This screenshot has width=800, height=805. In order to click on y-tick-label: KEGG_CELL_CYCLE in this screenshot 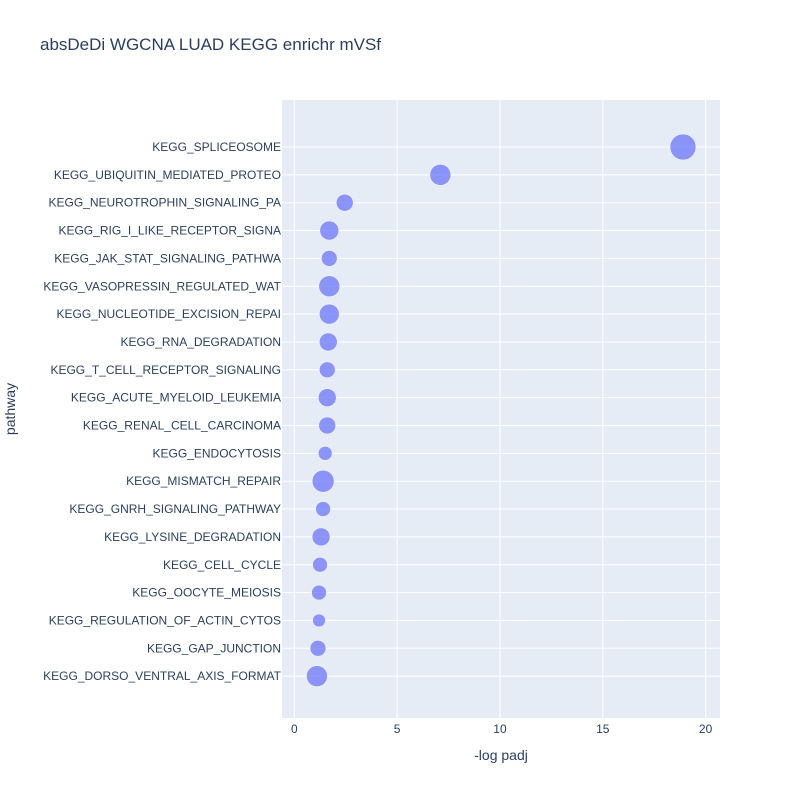, I will do `click(222, 565)`.